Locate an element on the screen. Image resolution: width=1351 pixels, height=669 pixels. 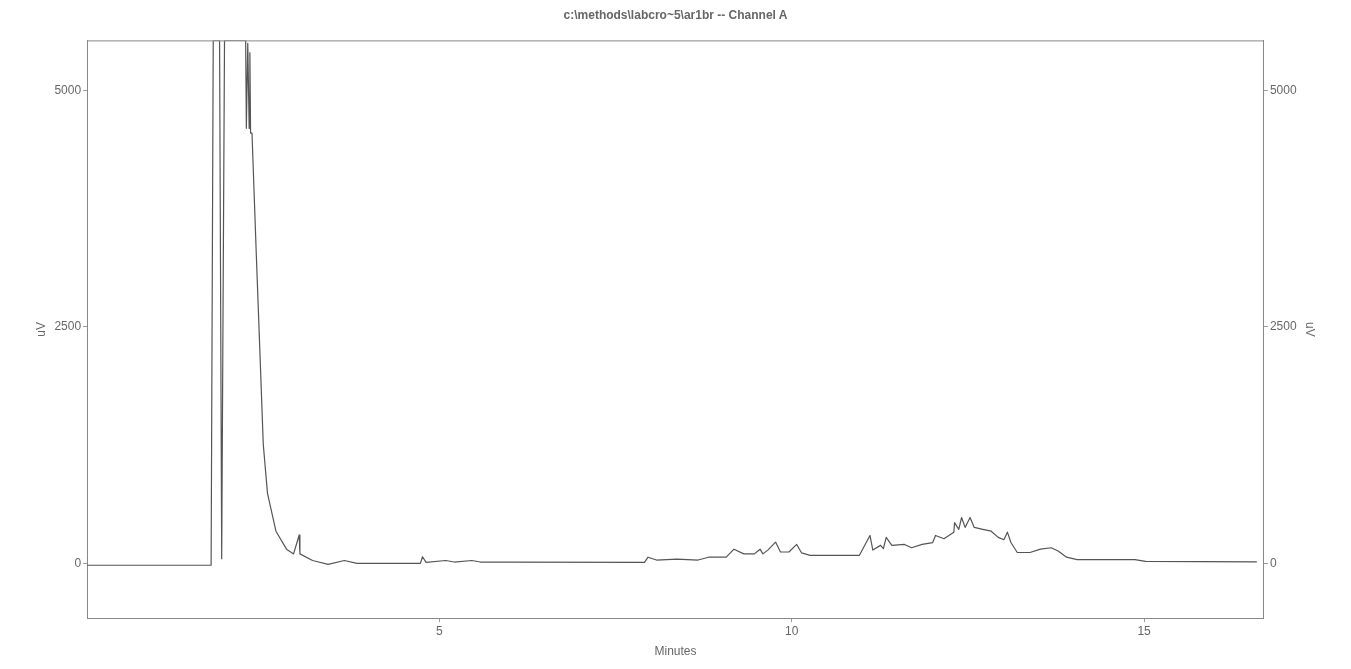
y2-tick-label: 0 is located at coordinates (1273, 562).